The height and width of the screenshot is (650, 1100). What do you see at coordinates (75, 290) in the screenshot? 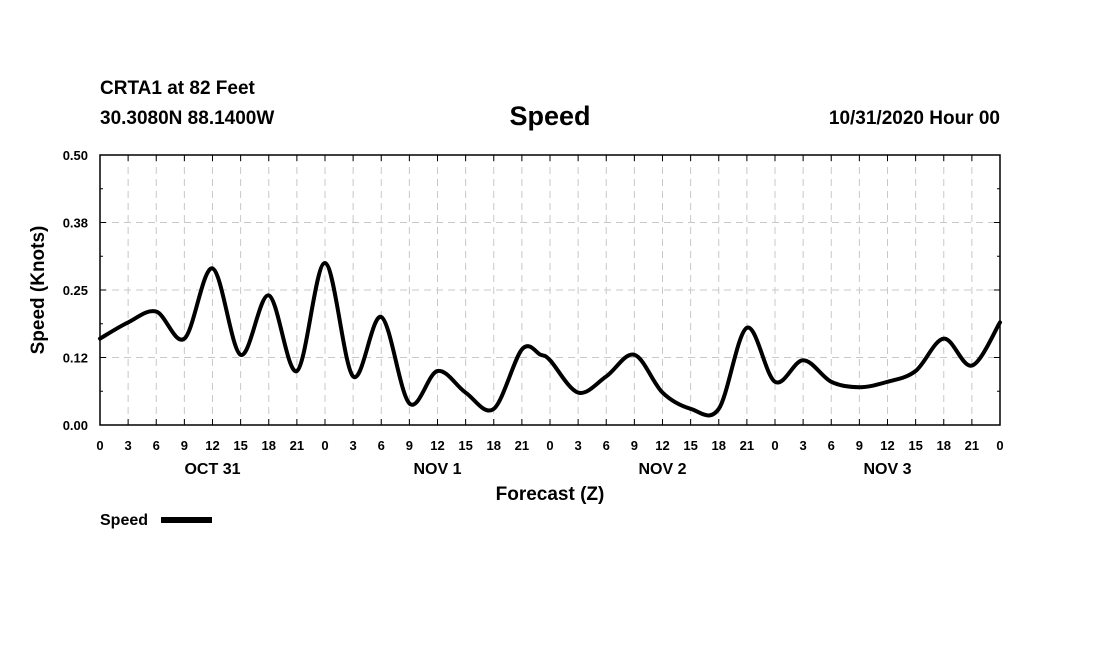
I see `y-tick-label: 0.25` at bounding box center [75, 290].